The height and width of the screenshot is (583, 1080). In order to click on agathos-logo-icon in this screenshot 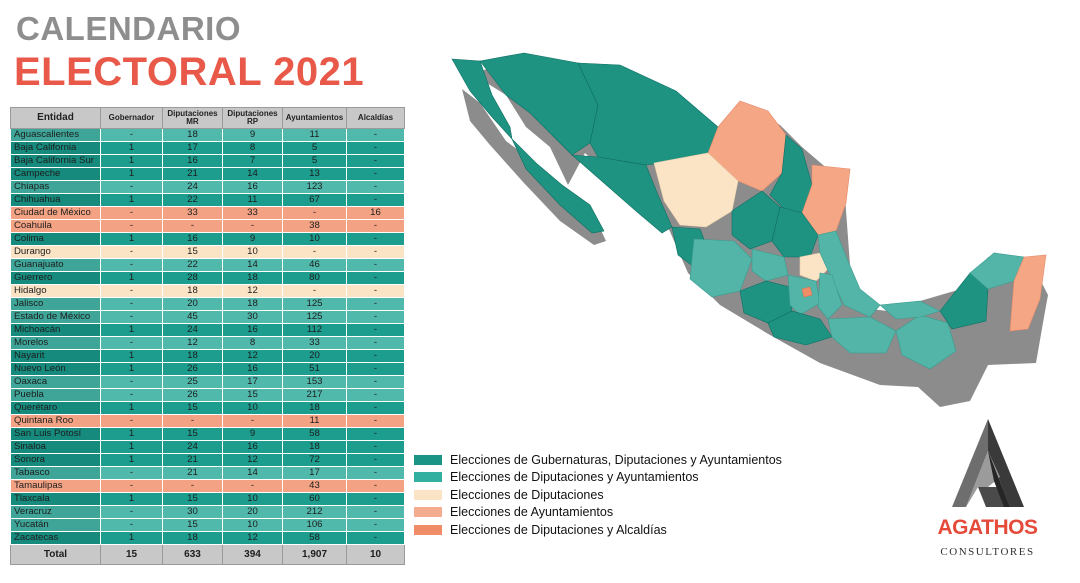, I will do `click(987, 463)`.